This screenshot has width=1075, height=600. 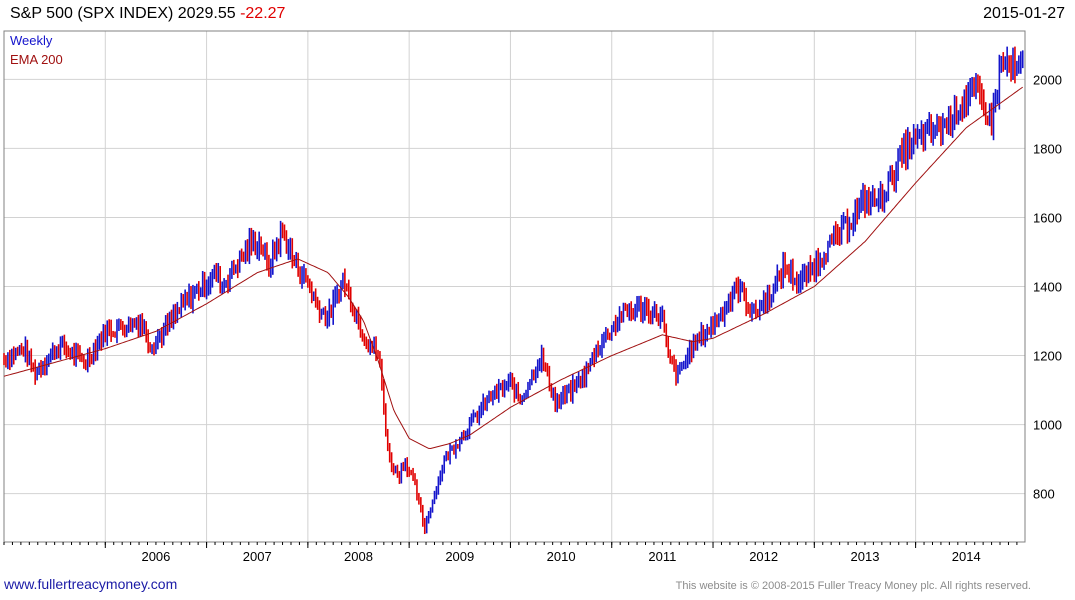 I want to click on x-tick-label: 2007, so click(x=257, y=556).